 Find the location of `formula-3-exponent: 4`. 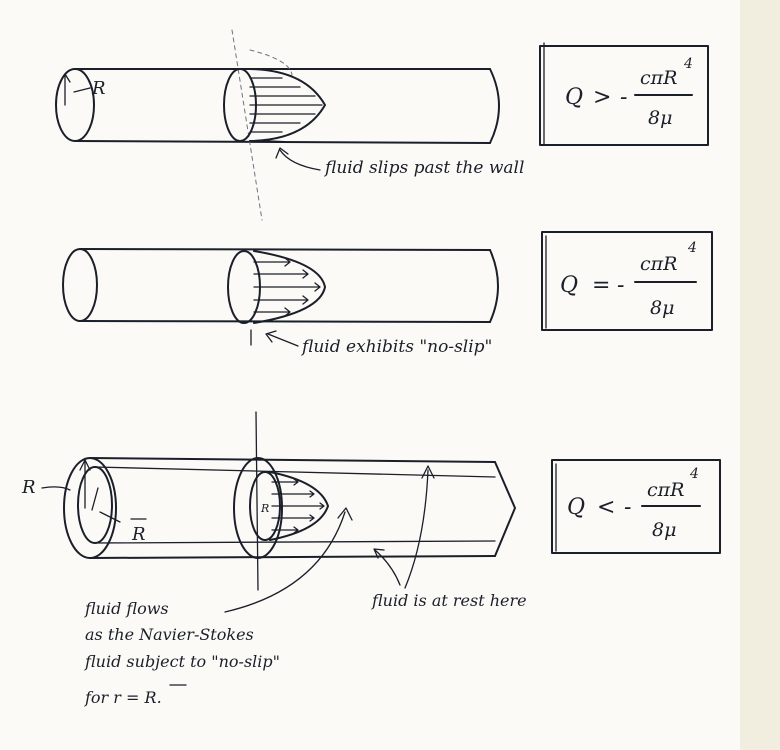

formula-3-exponent: 4 is located at coordinates (694, 474).